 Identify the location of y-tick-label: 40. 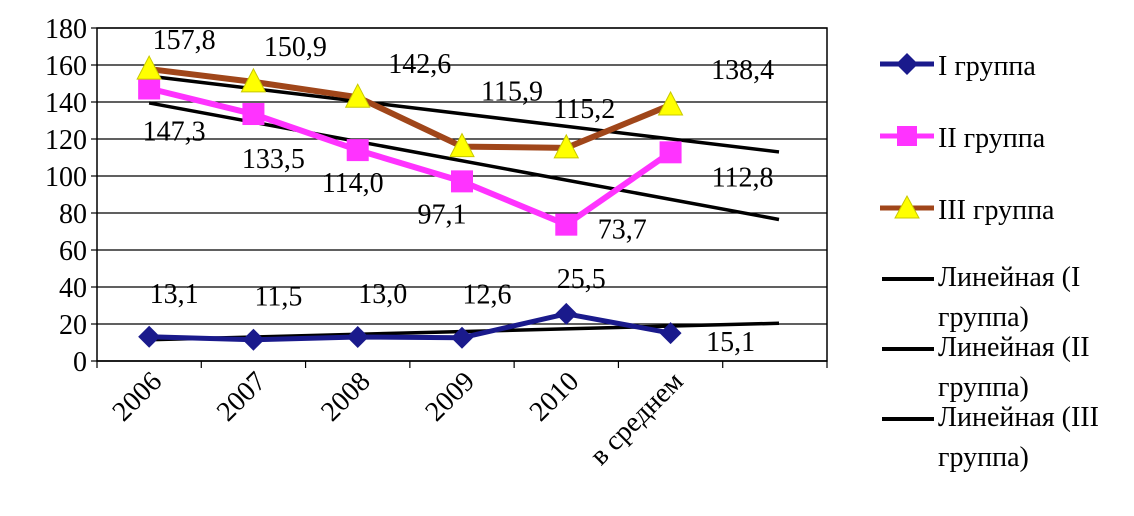
(73, 288).